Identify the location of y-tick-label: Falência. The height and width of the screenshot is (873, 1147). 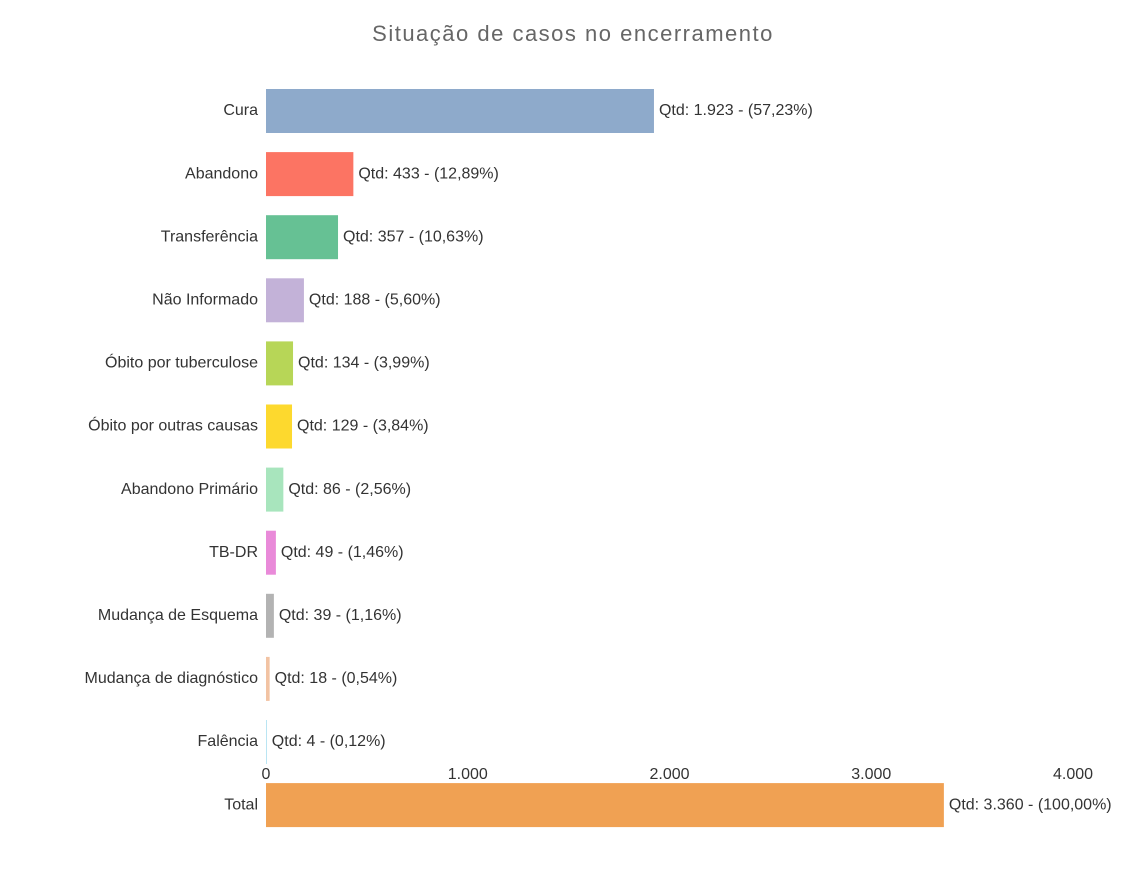
(228, 741).